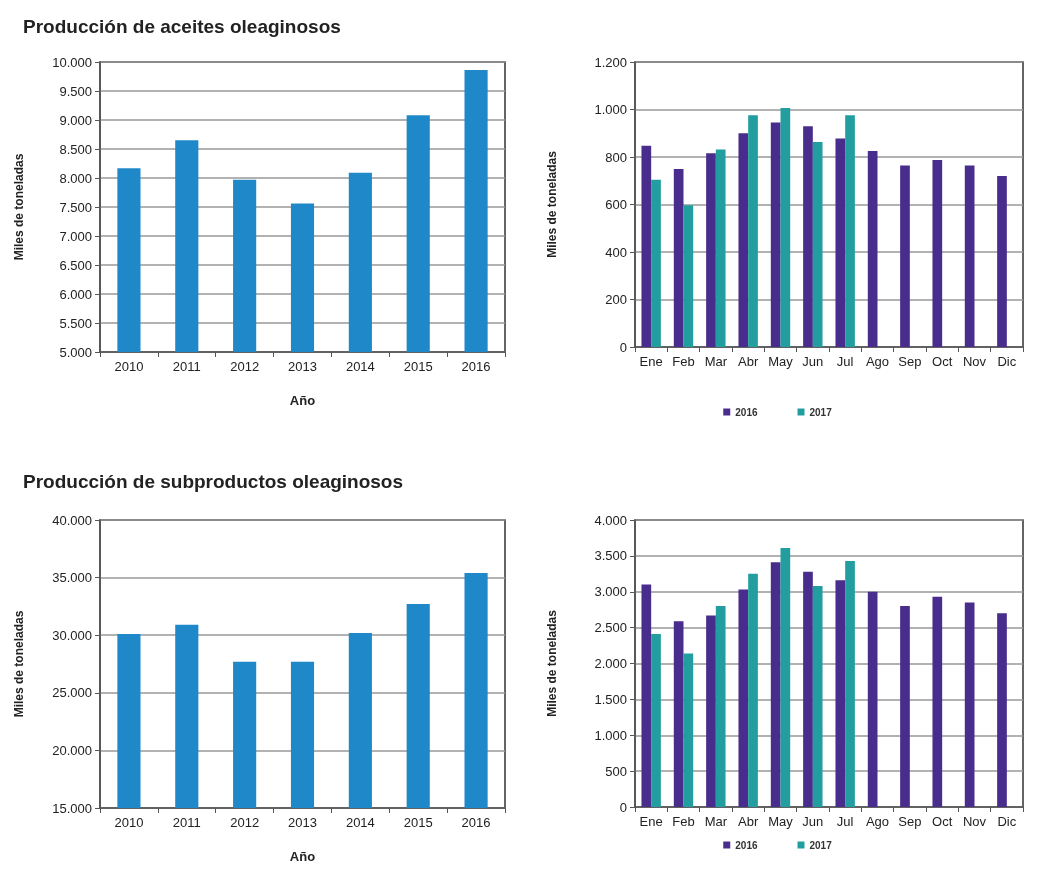  Describe the element at coordinates (75, 178) in the screenshot. I see `y-tick-label: 8.000` at that location.